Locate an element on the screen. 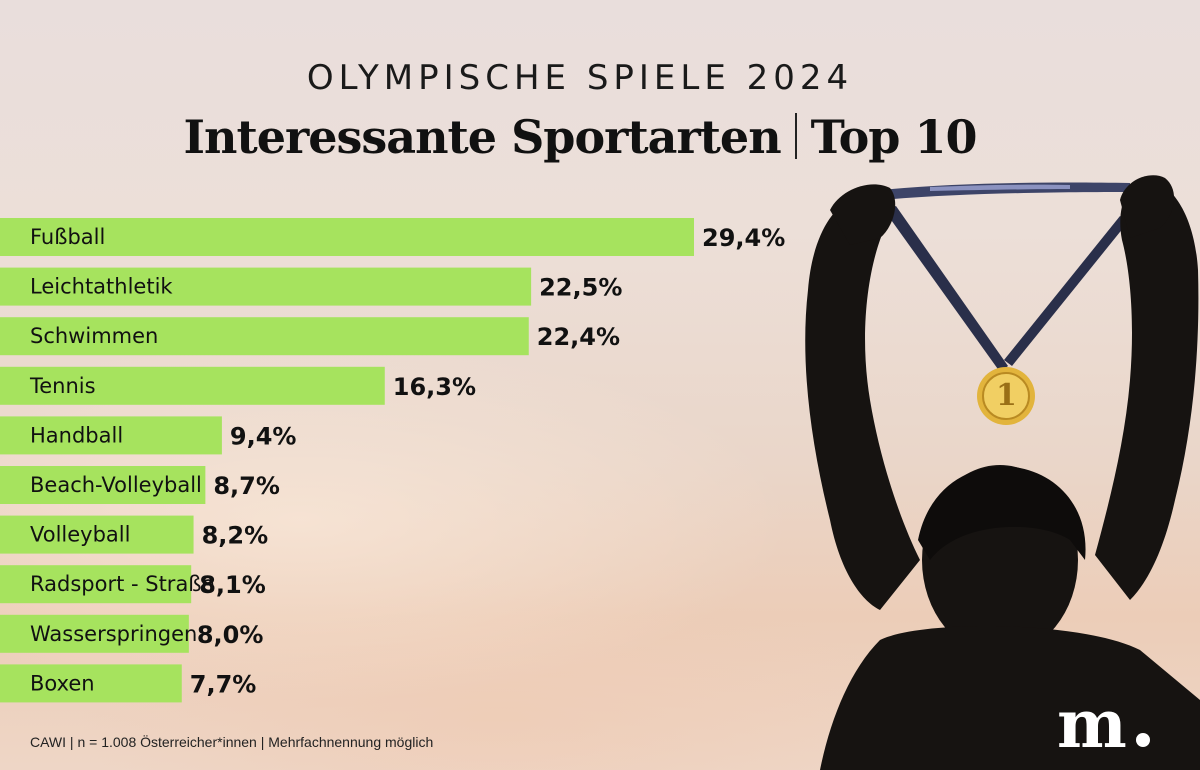 Image resolution: width=1200 pixels, height=770 pixels. brand-logo-dot is located at coordinates (1143, 740).